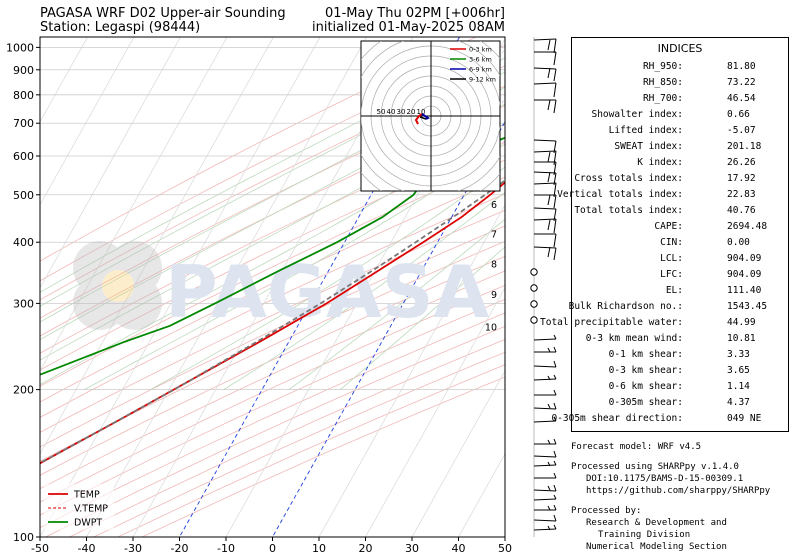 This screenshot has width=802, height=560. I want to click on index-value: 201.18, so click(744, 146).